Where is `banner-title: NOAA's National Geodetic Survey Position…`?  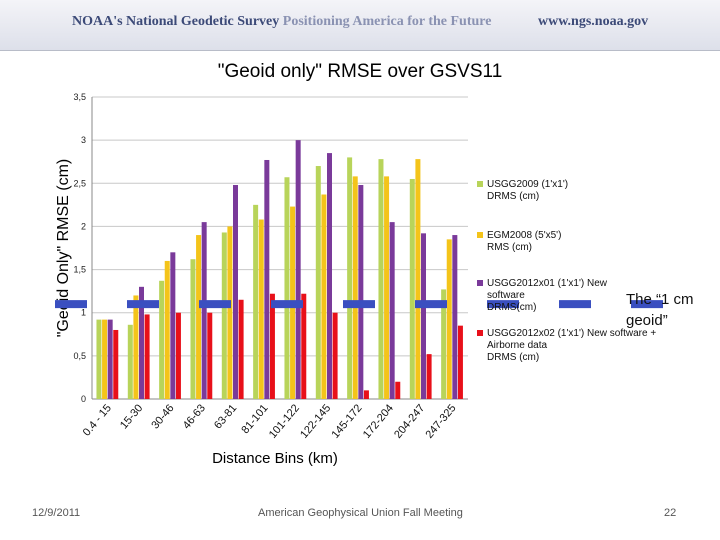 banner-title: NOAA's National Geodetic Survey Position… is located at coordinates (281, 22).